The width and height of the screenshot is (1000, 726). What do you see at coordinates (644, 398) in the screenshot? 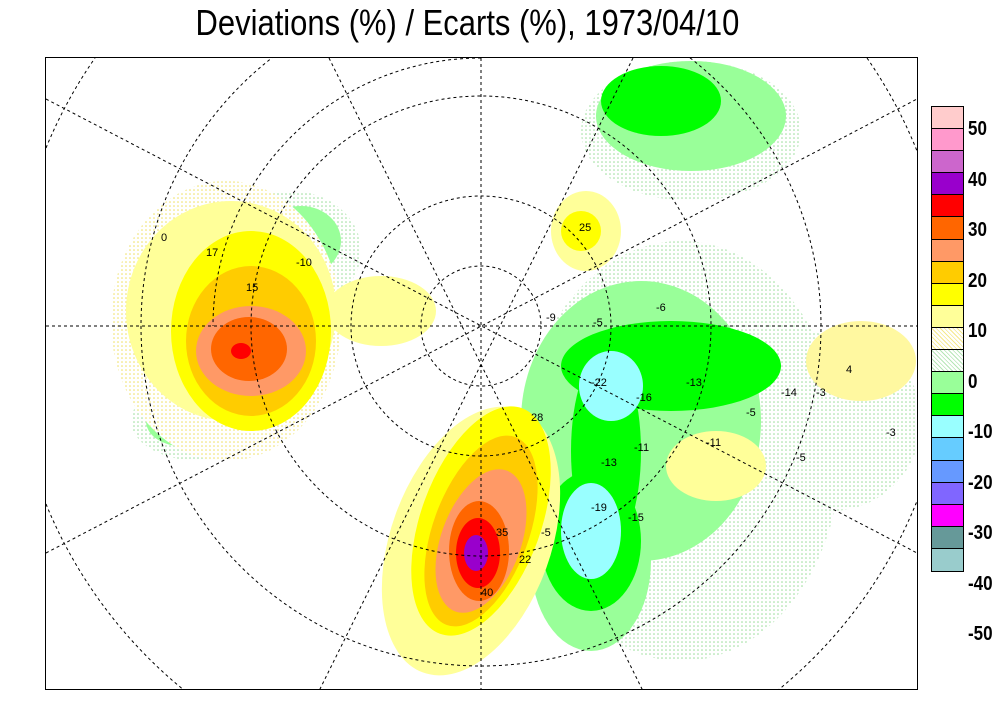
I see `svg-text: -16` at bounding box center [644, 398].